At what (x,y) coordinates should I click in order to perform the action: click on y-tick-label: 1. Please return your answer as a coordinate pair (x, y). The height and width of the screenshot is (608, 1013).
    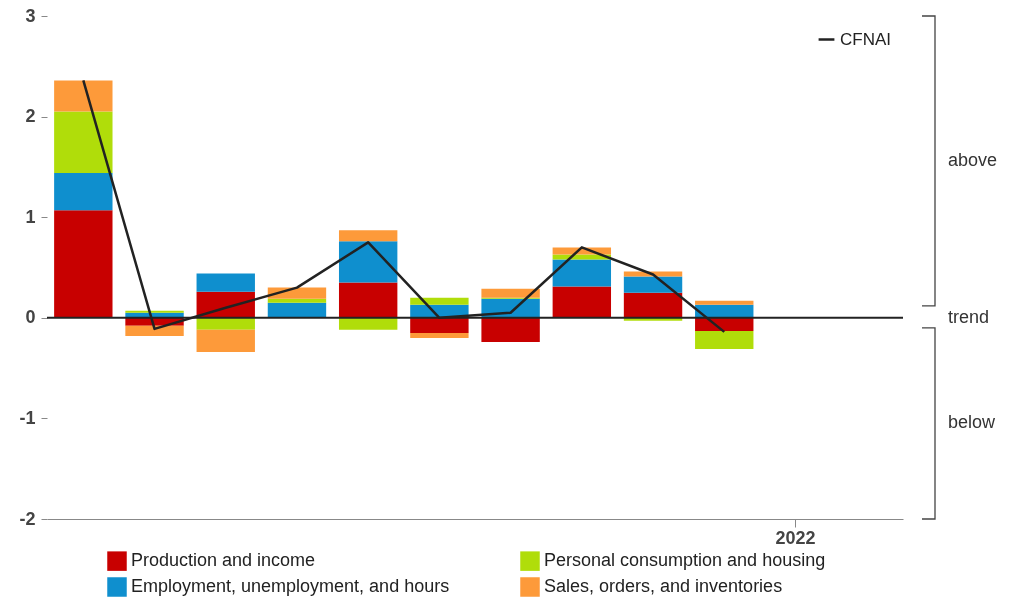
    Looking at the image, I should click on (30, 216).